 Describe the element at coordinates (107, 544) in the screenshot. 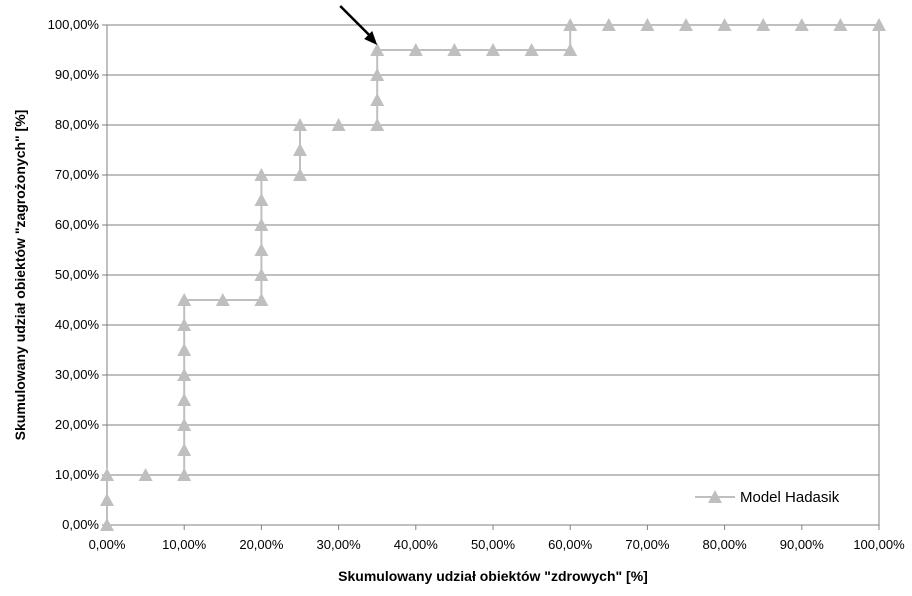

I see `x-tick-label: 0,00%` at that location.